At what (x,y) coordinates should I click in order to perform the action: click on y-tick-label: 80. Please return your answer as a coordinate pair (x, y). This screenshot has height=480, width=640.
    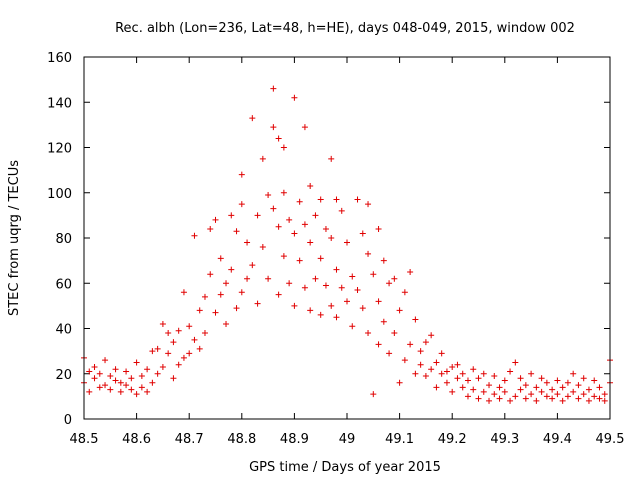
    Looking at the image, I should click on (63, 239).